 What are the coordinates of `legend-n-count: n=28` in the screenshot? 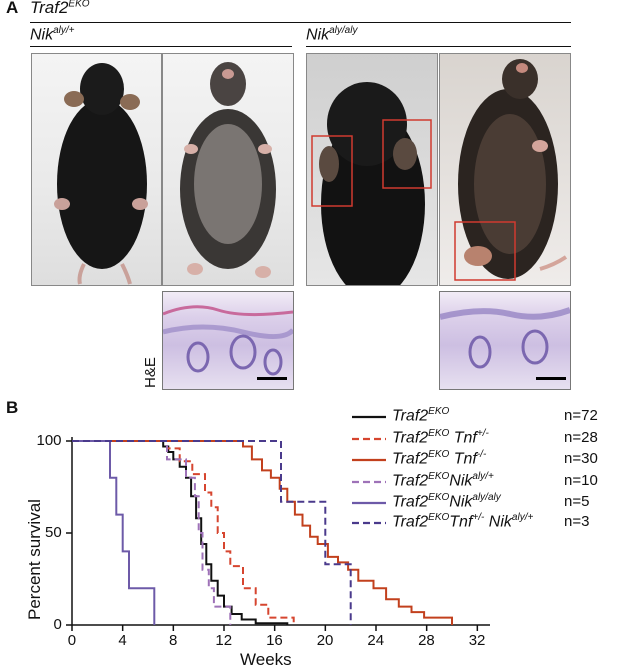 It's located at (581, 437).